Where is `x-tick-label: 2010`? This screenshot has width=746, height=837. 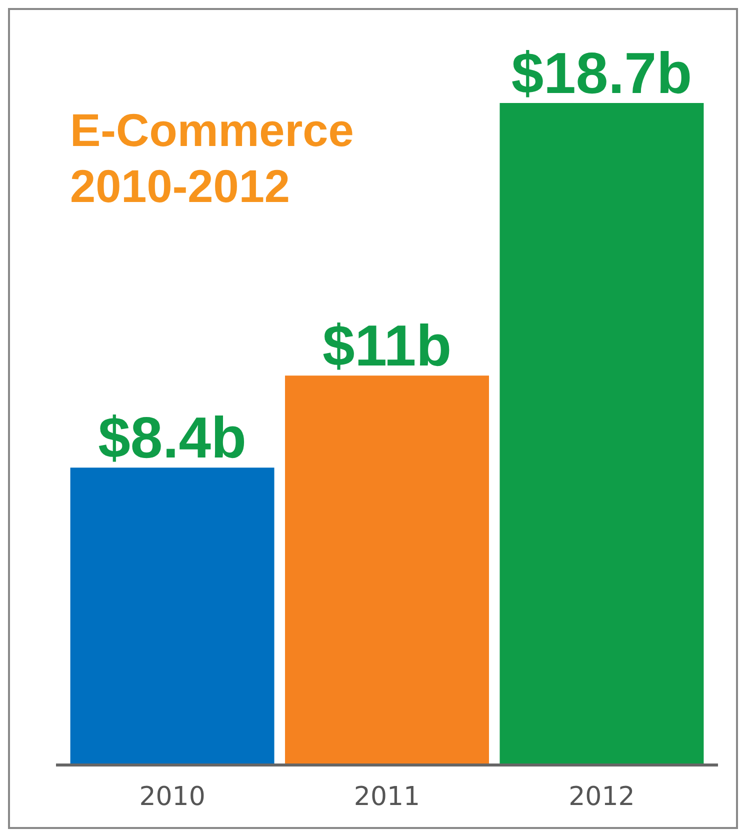 x-tick-label: 2010 is located at coordinates (172, 797).